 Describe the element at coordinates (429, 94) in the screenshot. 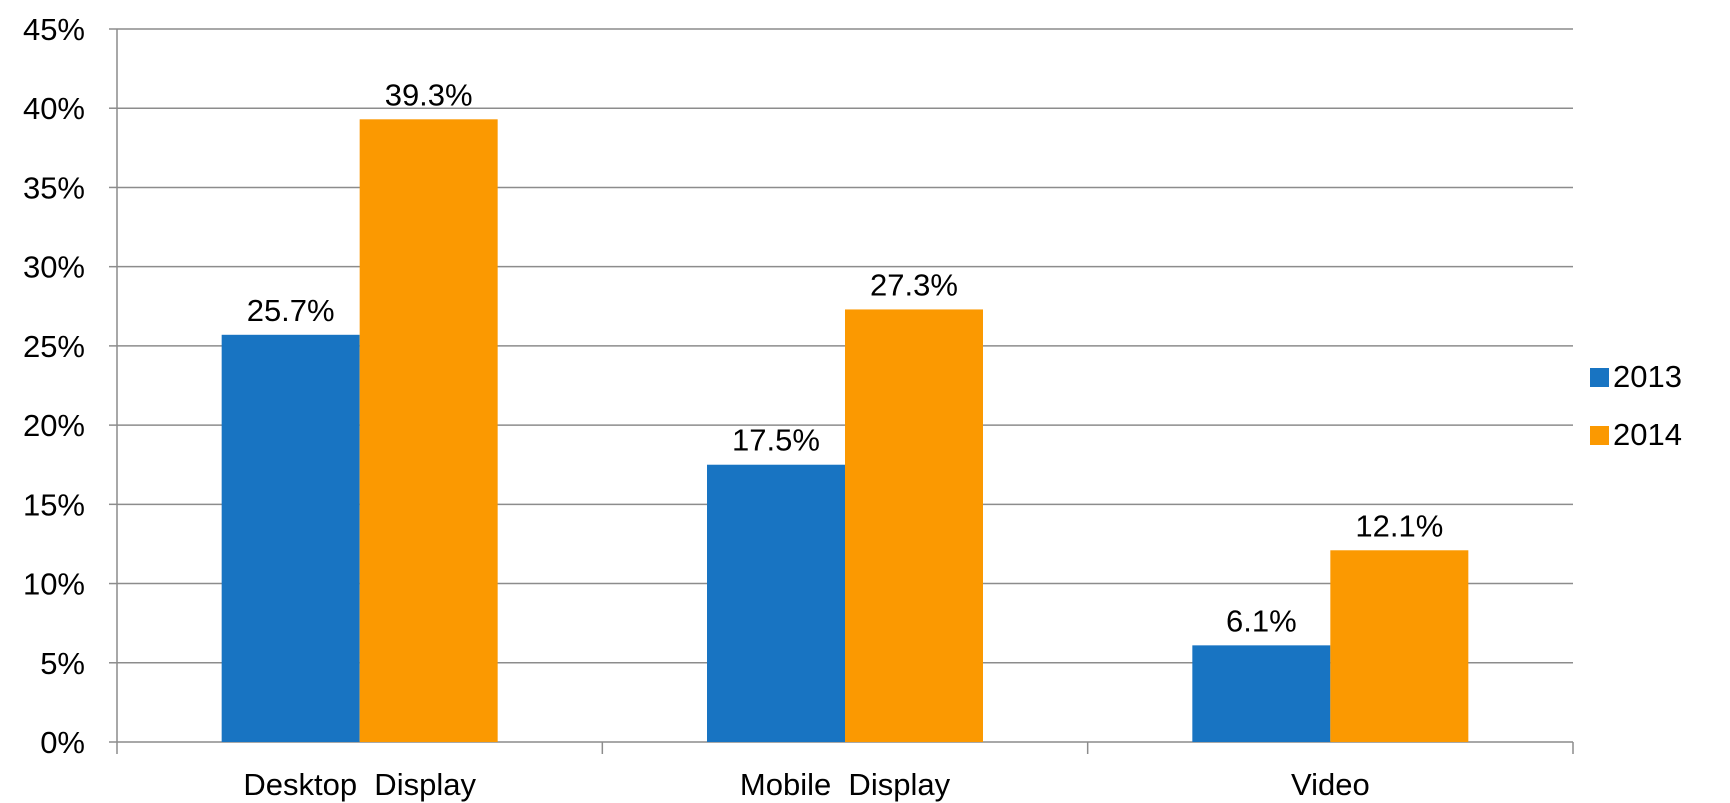

I see `data-label: 39.3%` at that location.